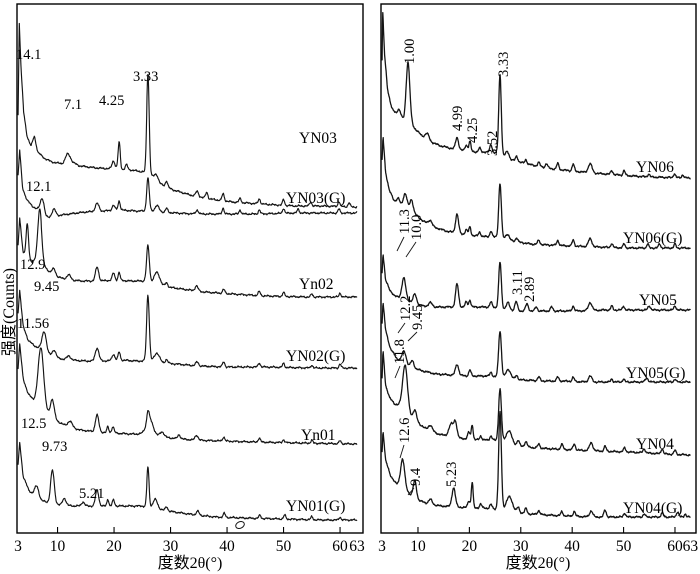 This screenshot has width=700, height=574. What do you see at coordinates (655, 444) in the screenshot?
I see `sample-label: YN04` at bounding box center [655, 444].